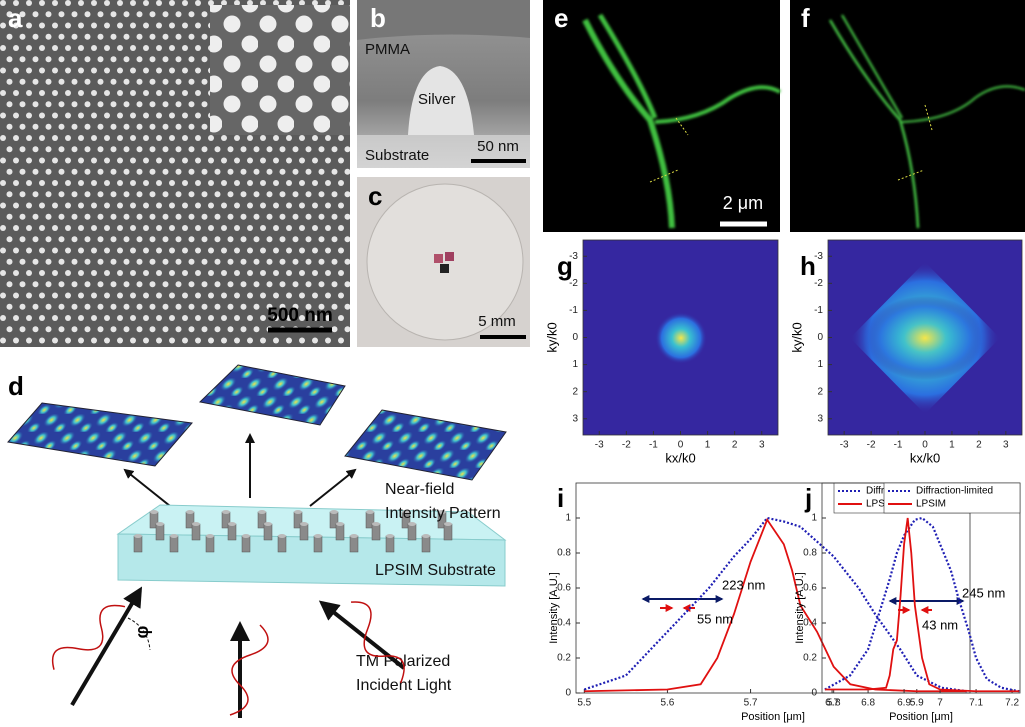  What do you see at coordinates (378, 18) in the screenshot?
I see `panel-label: b` at bounding box center [378, 18].